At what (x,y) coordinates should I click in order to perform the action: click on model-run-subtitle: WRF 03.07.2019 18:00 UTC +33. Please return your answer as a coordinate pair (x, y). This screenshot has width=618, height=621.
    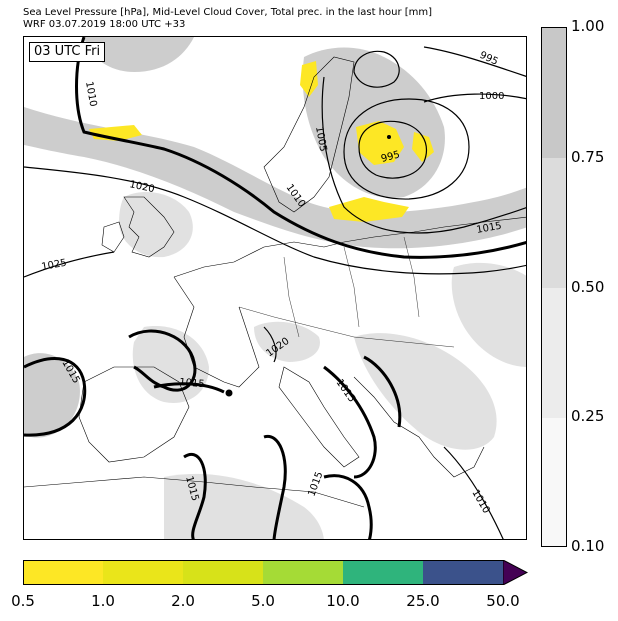
    Looking at the image, I should click on (104, 24).